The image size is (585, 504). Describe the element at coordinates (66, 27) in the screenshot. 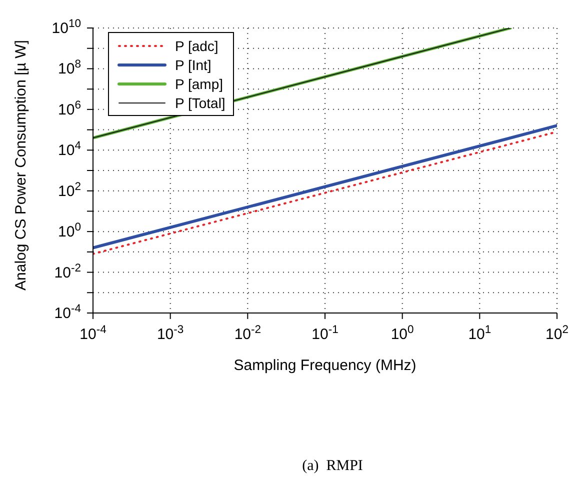

I see `y-tick-label: 10$^{10}$` at that location.